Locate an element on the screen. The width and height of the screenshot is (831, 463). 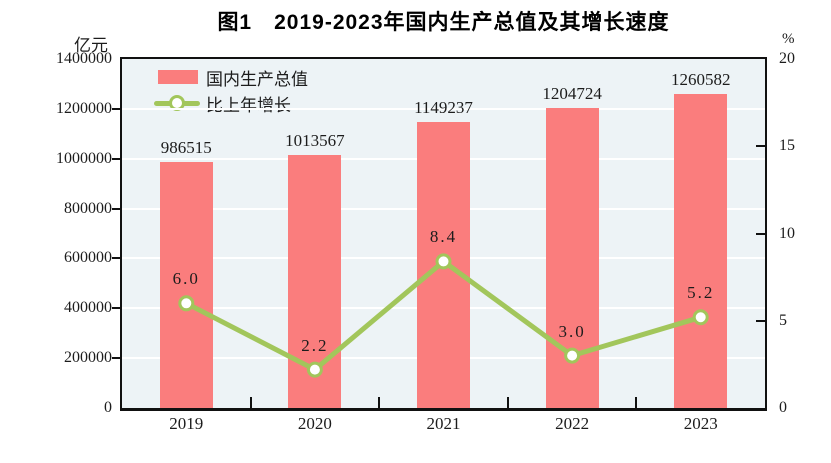
gdp-value-label: 1204724 is located at coordinates (572, 93).